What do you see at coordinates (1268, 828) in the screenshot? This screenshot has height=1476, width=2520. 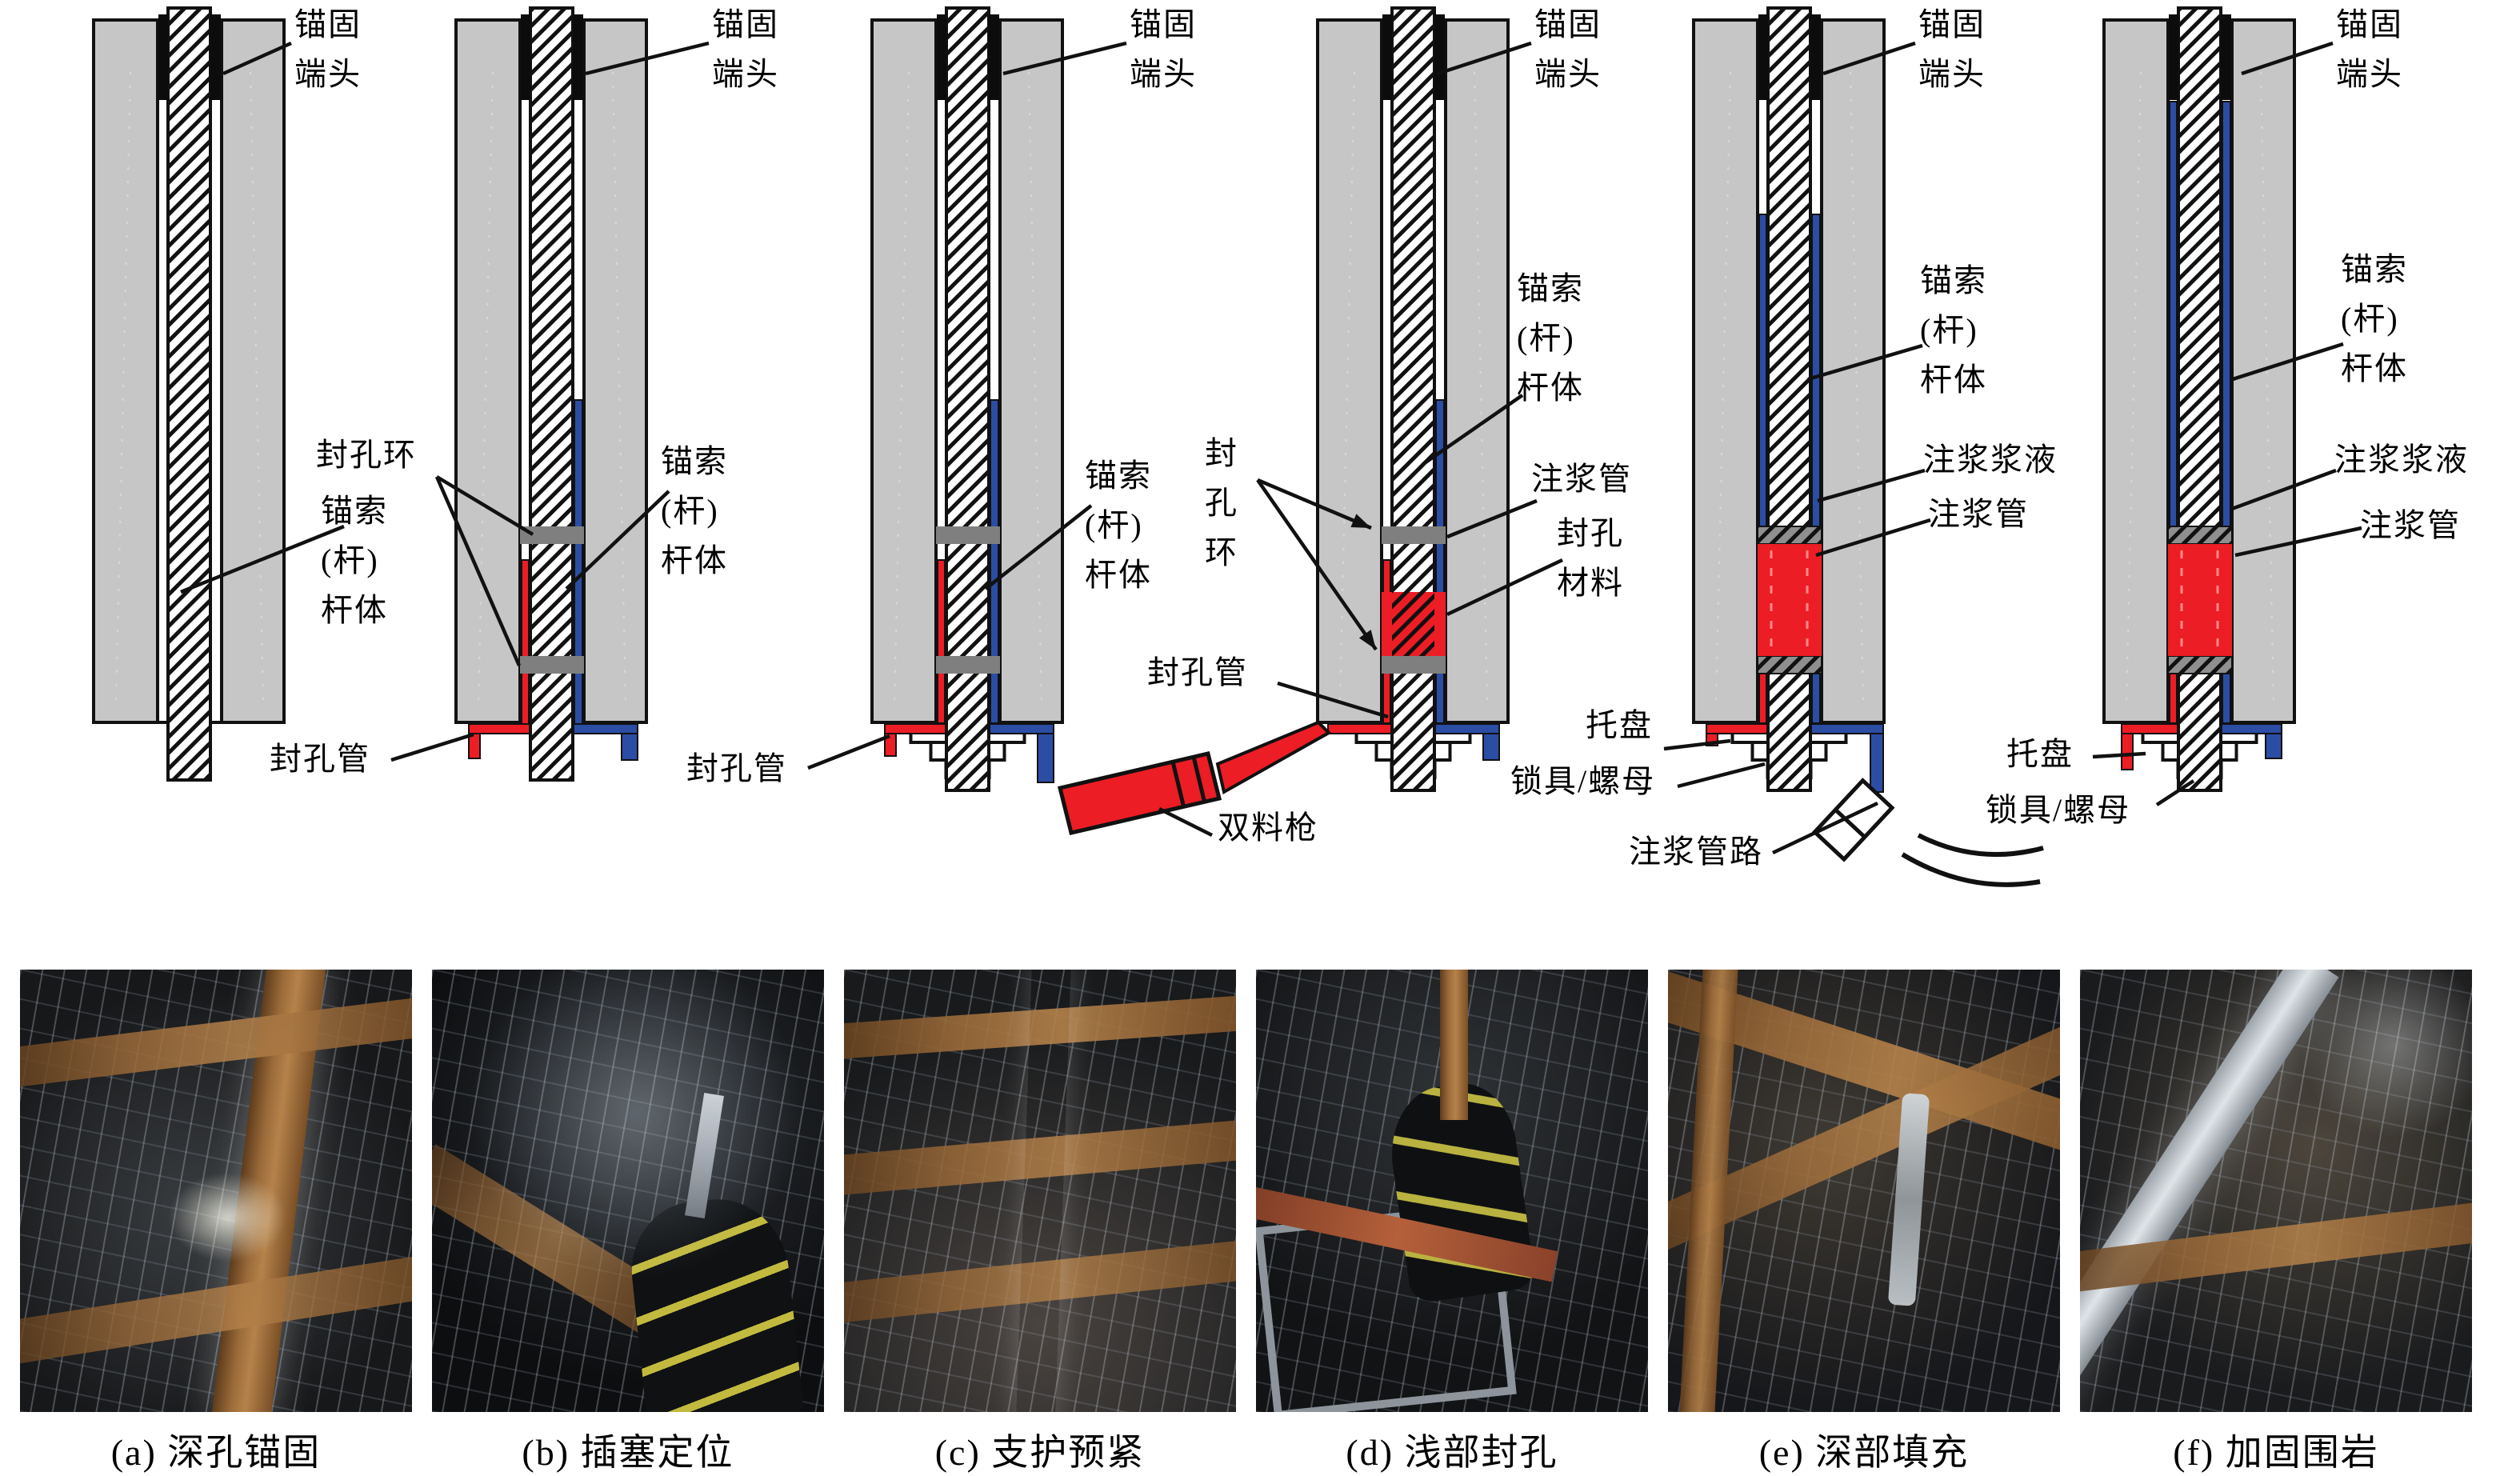 I see `label-two-component-gun-label: 双料枪` at bounding box center [1268, 828].